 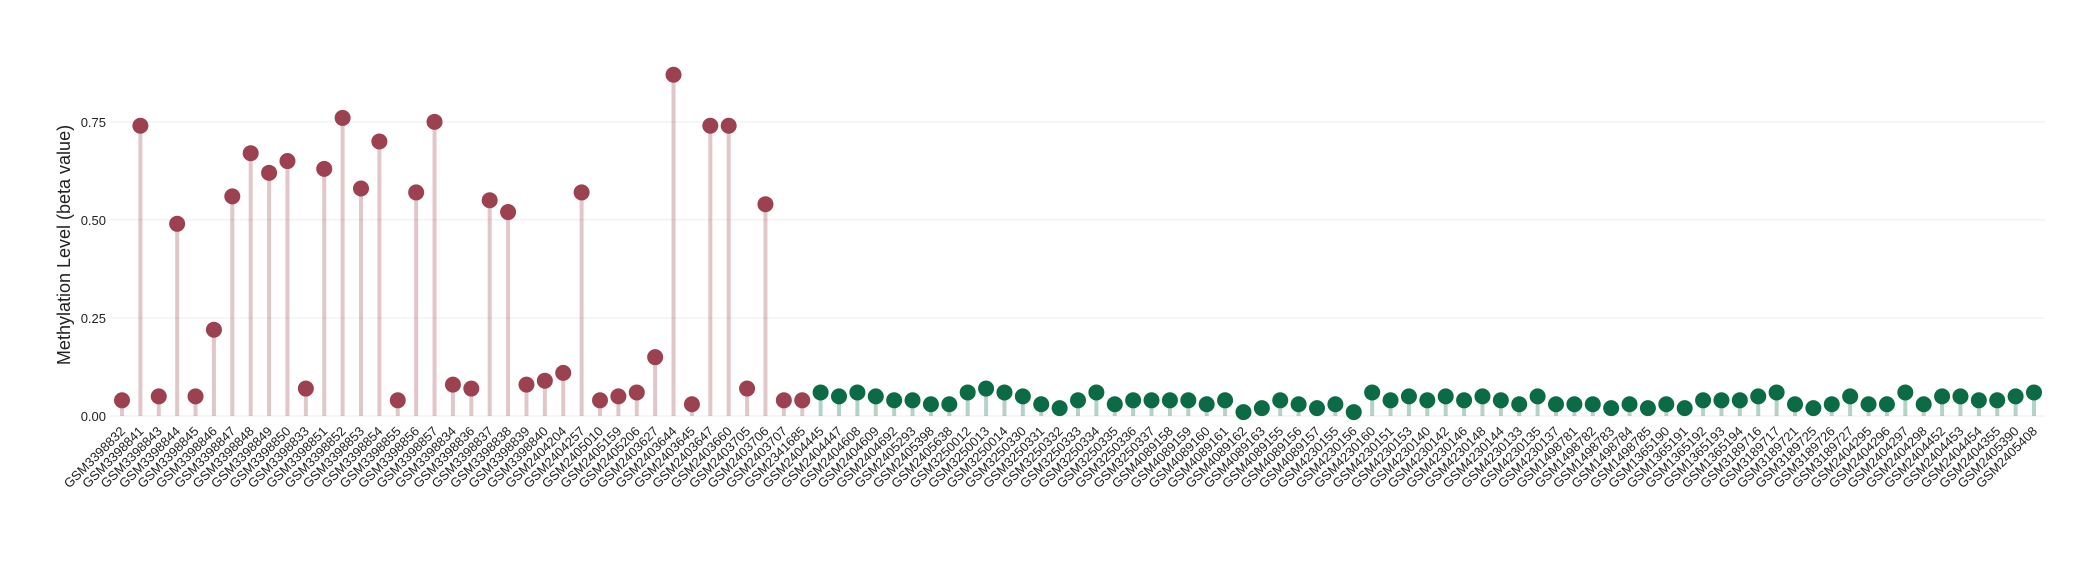 What do you see at coordinates (93, 220) in the screenshot?
I see `y-tick-label: 0.50` at bounding box center [93, 220].